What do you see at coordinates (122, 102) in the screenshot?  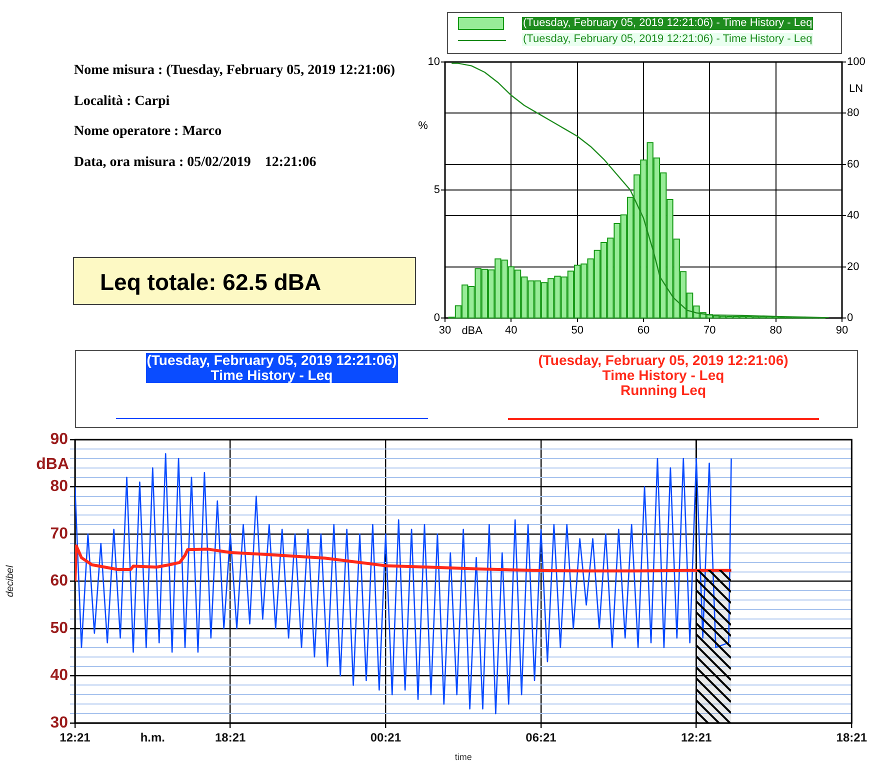 I see `text: Località : Carpi` at bounding box center [122, 102].